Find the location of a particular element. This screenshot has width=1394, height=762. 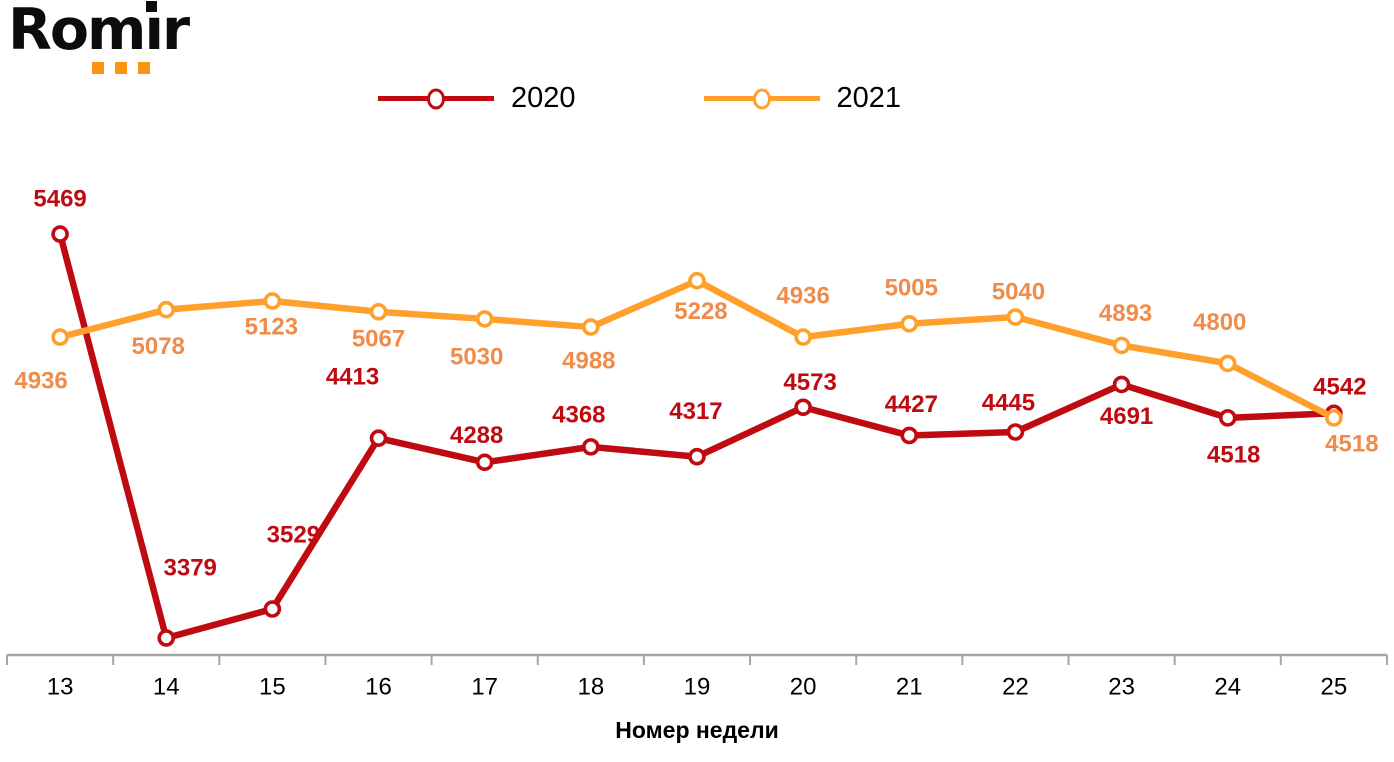

x-tick-label: 23 is located at coordinates (1121, 687).